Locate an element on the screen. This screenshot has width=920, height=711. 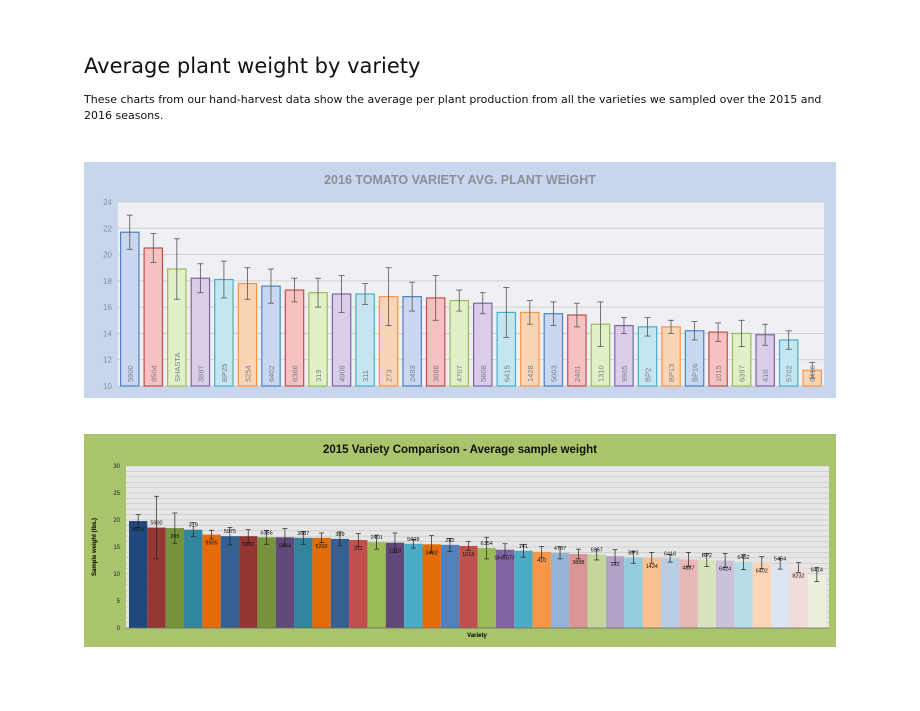
category-label: 3888 is located at coordinates (578, 563).